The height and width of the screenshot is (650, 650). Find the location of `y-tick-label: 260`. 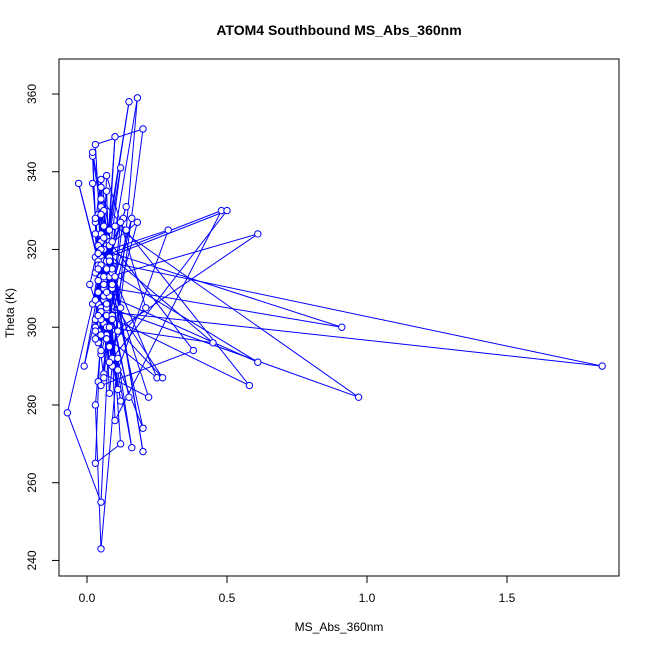

y-tick-label: 260 is located at coordinates (32, 482).